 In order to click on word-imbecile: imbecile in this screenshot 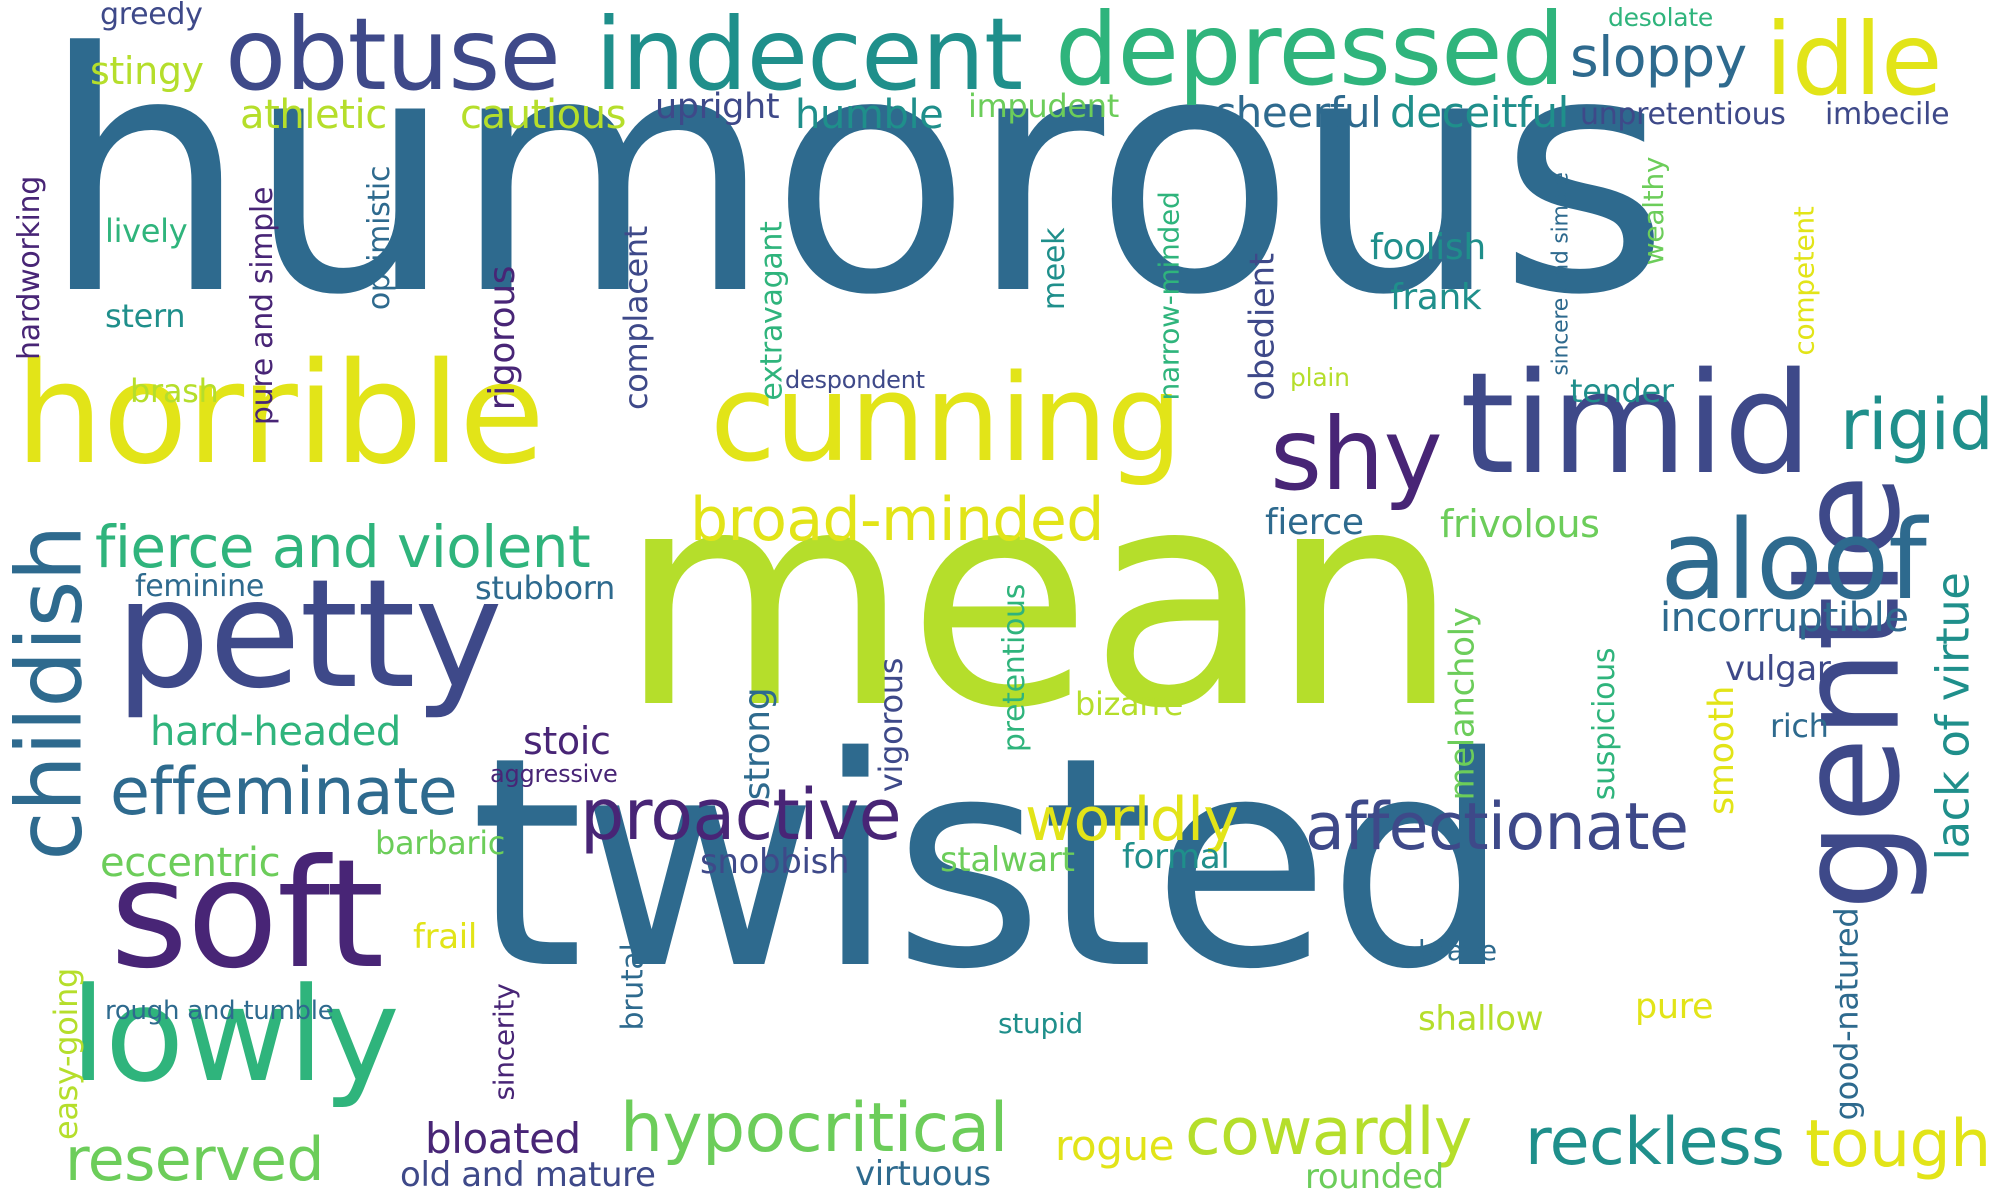, I will do `click(1887, 114)`.